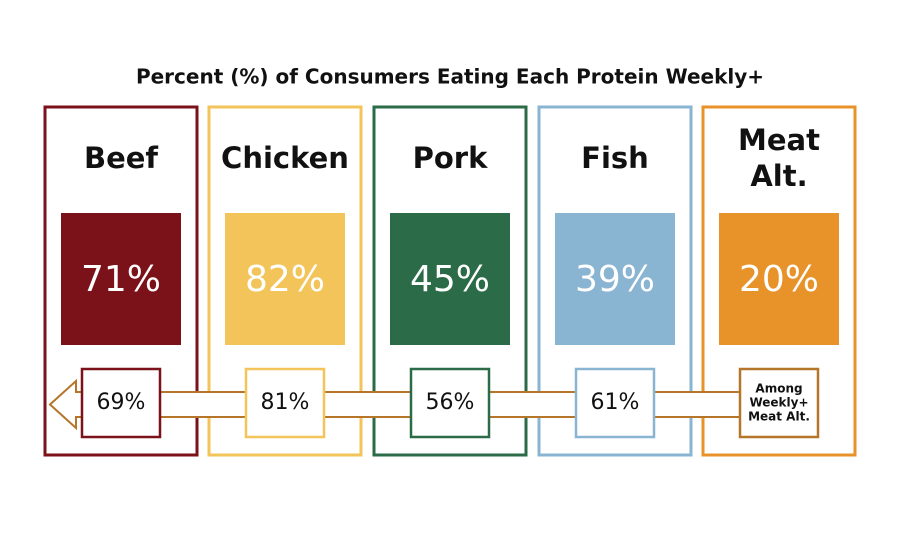 The width and height of the screenshot is (900, 550). I want to click on card-name: Chicken, so click(285, 158).